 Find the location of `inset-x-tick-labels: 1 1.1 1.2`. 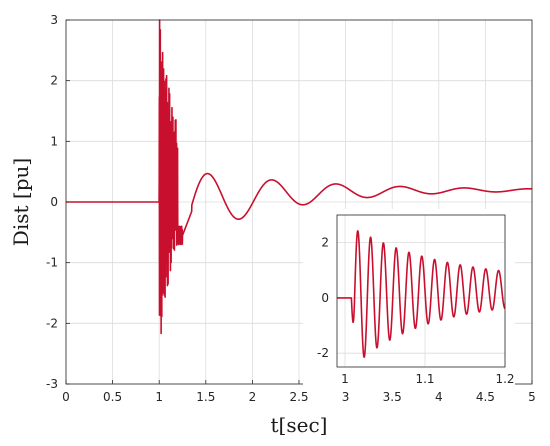

inset-x-tick-labels: 1 1.1 1.2 is located at coordinates (427, 379).